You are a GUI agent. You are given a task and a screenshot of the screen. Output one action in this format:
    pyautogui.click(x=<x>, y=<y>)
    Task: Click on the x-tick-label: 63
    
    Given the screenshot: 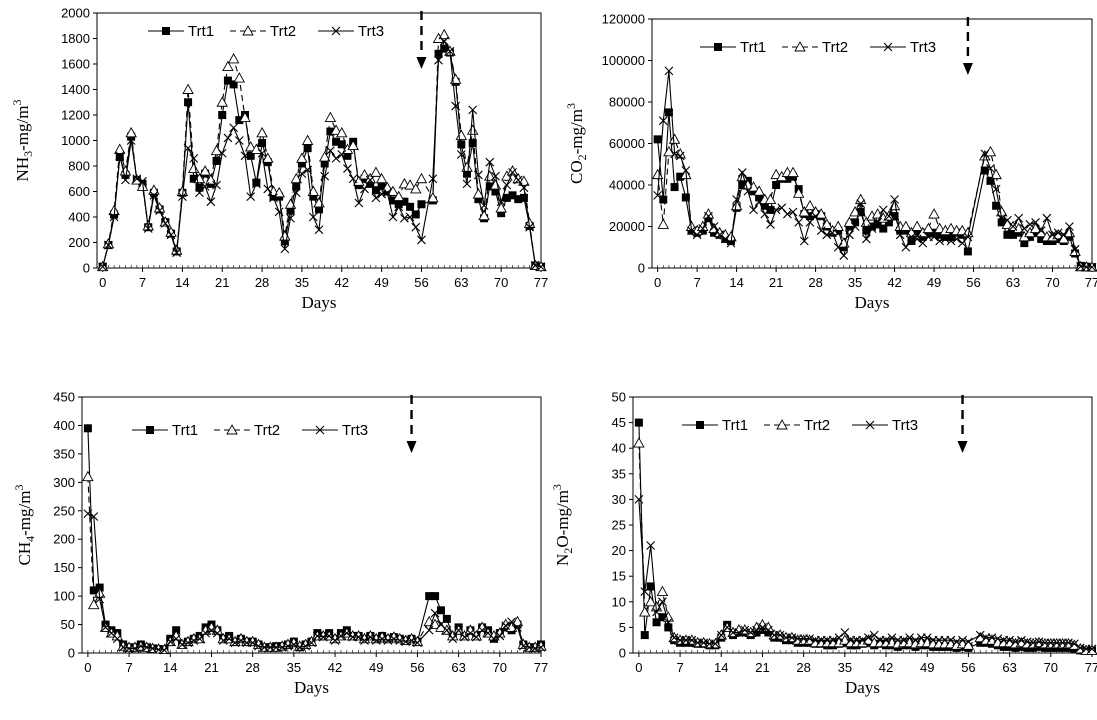 What is the action you would take?
    pyautogui.click(x=458, y=667)
    